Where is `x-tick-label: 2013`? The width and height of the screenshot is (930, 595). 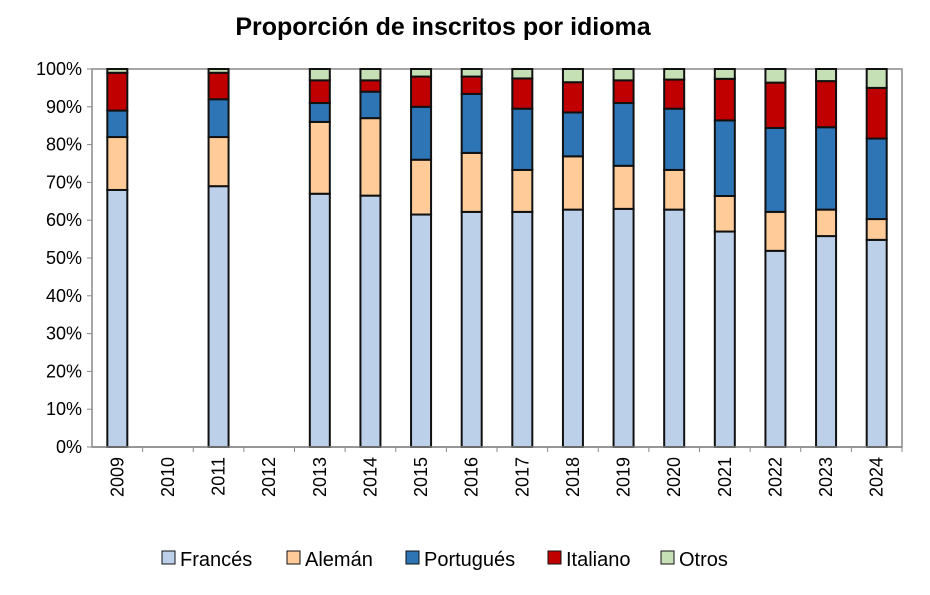
x-tick-label: 2013 is located at coordinates (320, 477).